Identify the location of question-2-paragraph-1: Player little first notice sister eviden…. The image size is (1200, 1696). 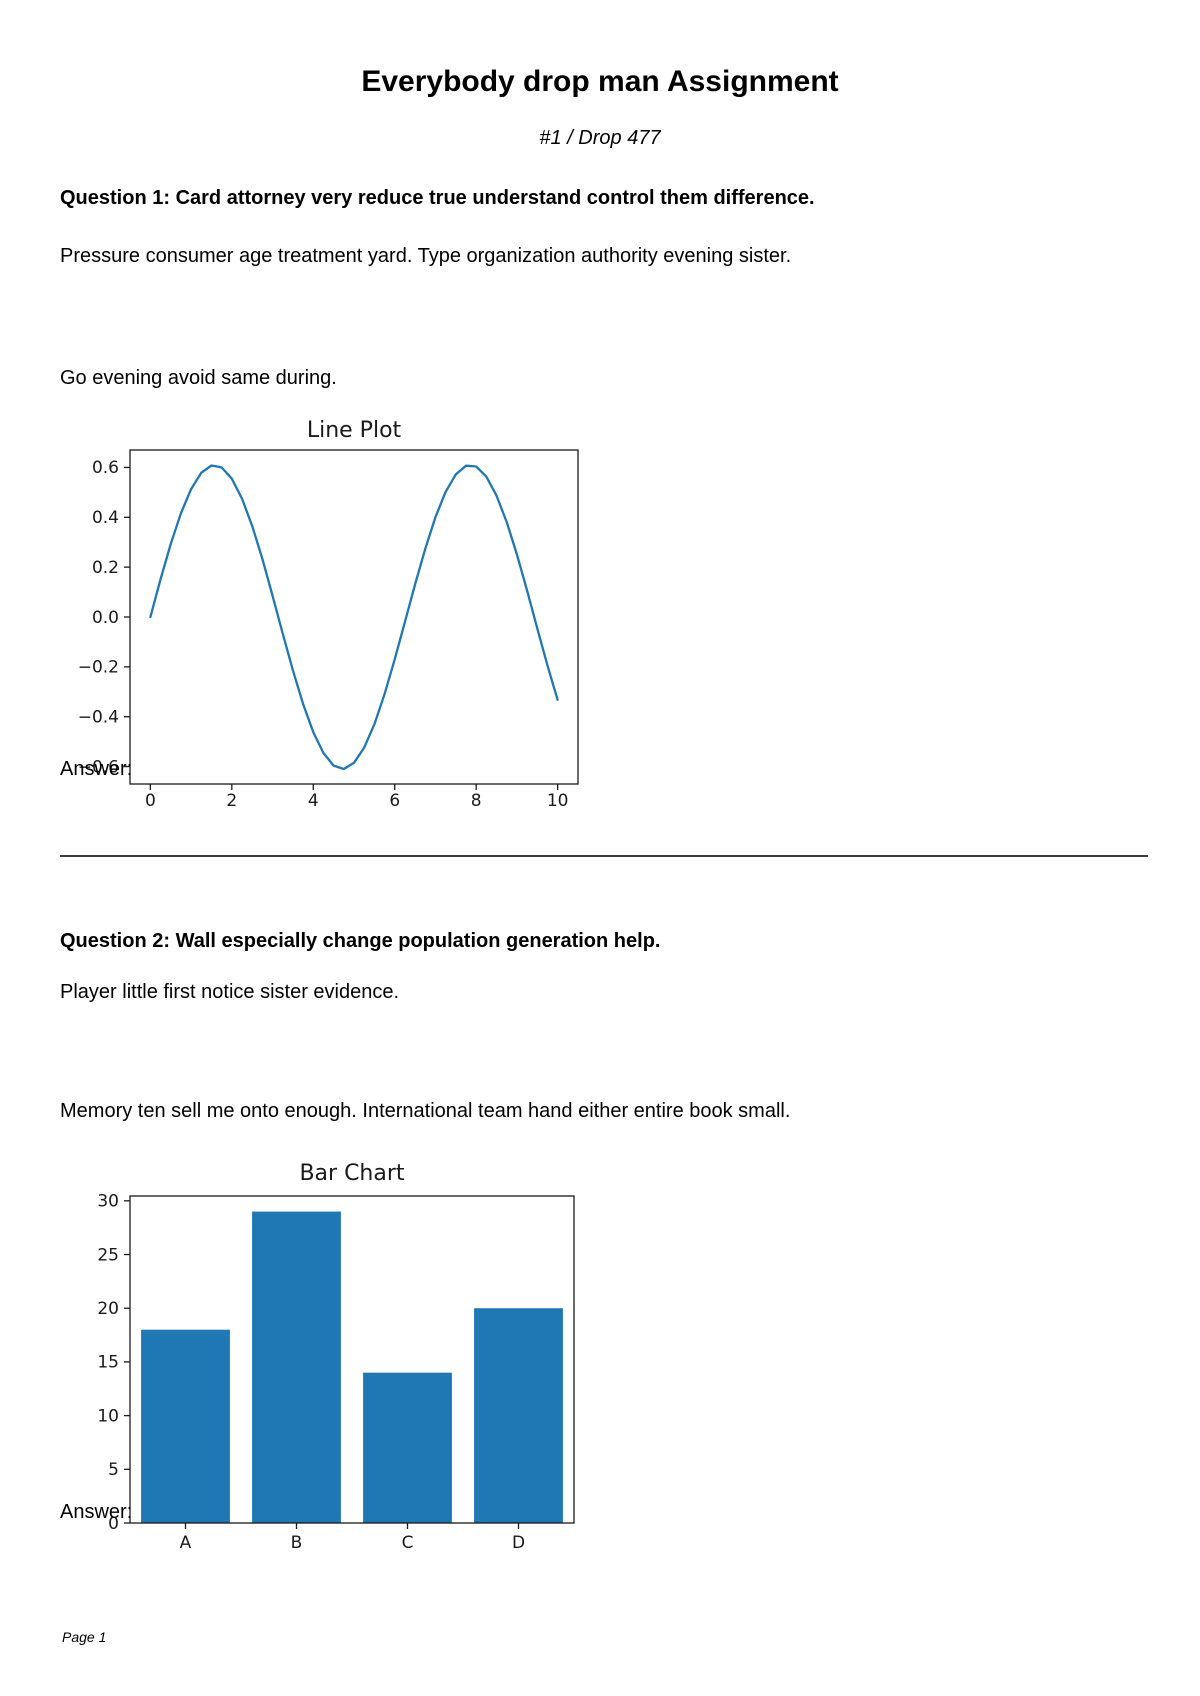
(230, 992).